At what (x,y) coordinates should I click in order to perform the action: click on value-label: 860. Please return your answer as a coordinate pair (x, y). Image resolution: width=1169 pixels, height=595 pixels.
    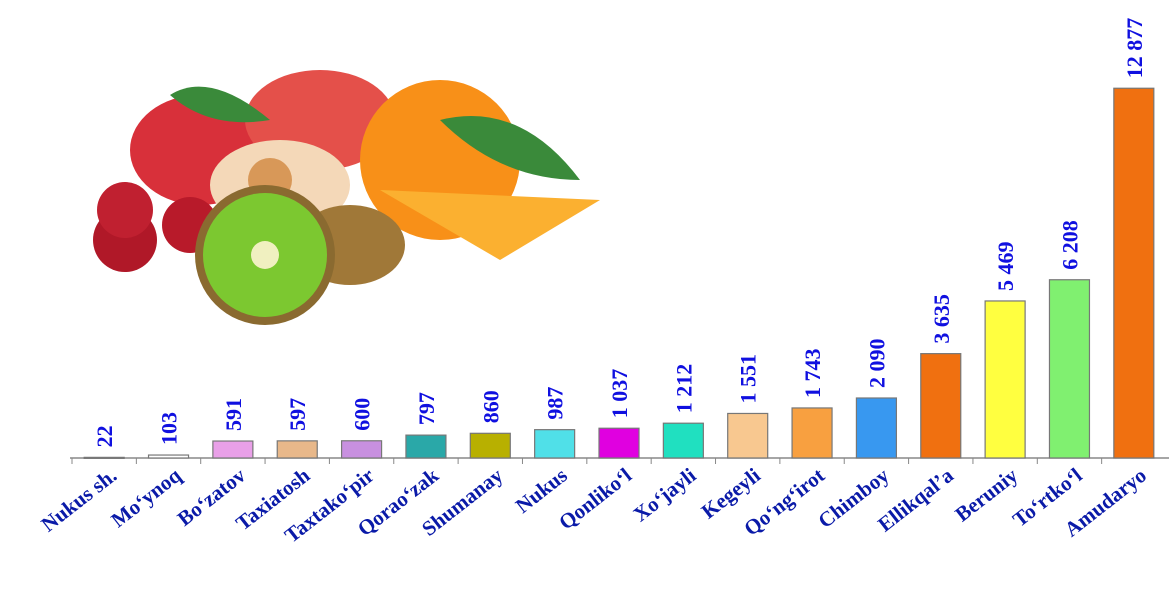
    Looking at the image, I should click on (490, 406).